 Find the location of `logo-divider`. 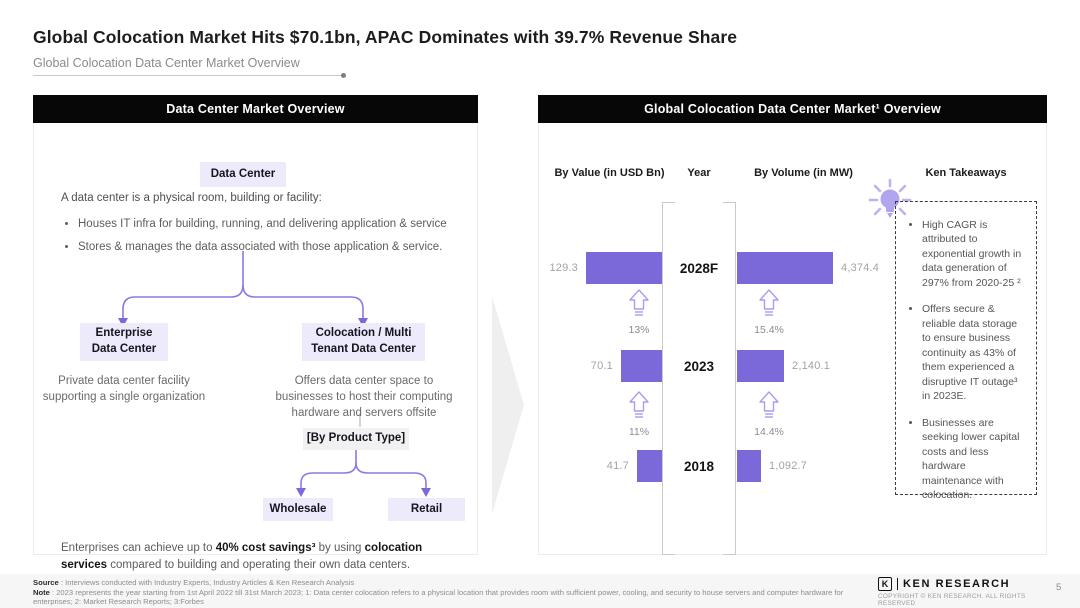

logo-divider is located at coordinates (897, 584).